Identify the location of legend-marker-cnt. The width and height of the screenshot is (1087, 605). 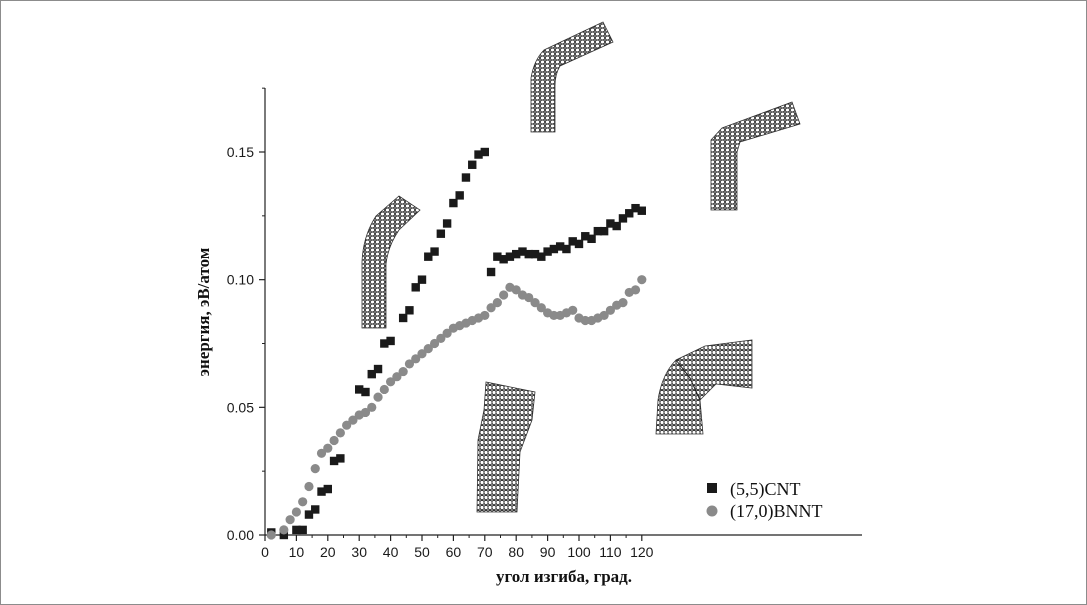
(712, 488).